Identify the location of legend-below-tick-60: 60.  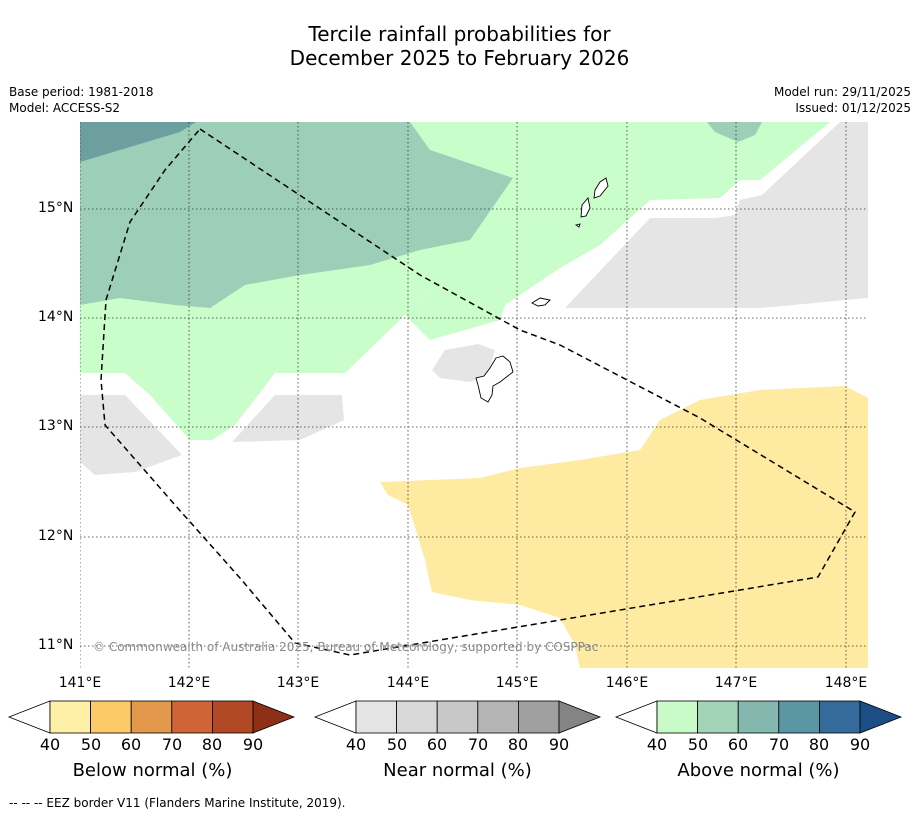
(131, 744).